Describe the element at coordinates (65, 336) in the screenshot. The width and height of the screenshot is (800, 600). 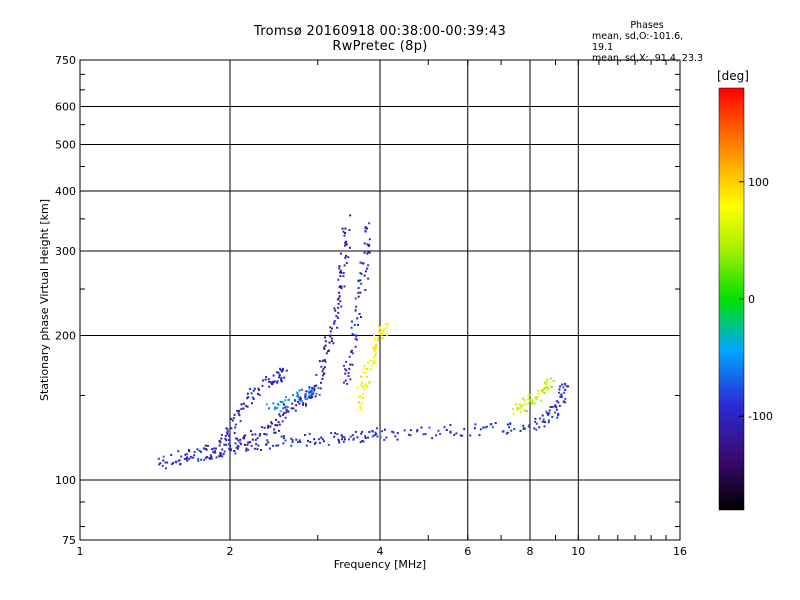
I see `y-tick-label: 200` at that location.